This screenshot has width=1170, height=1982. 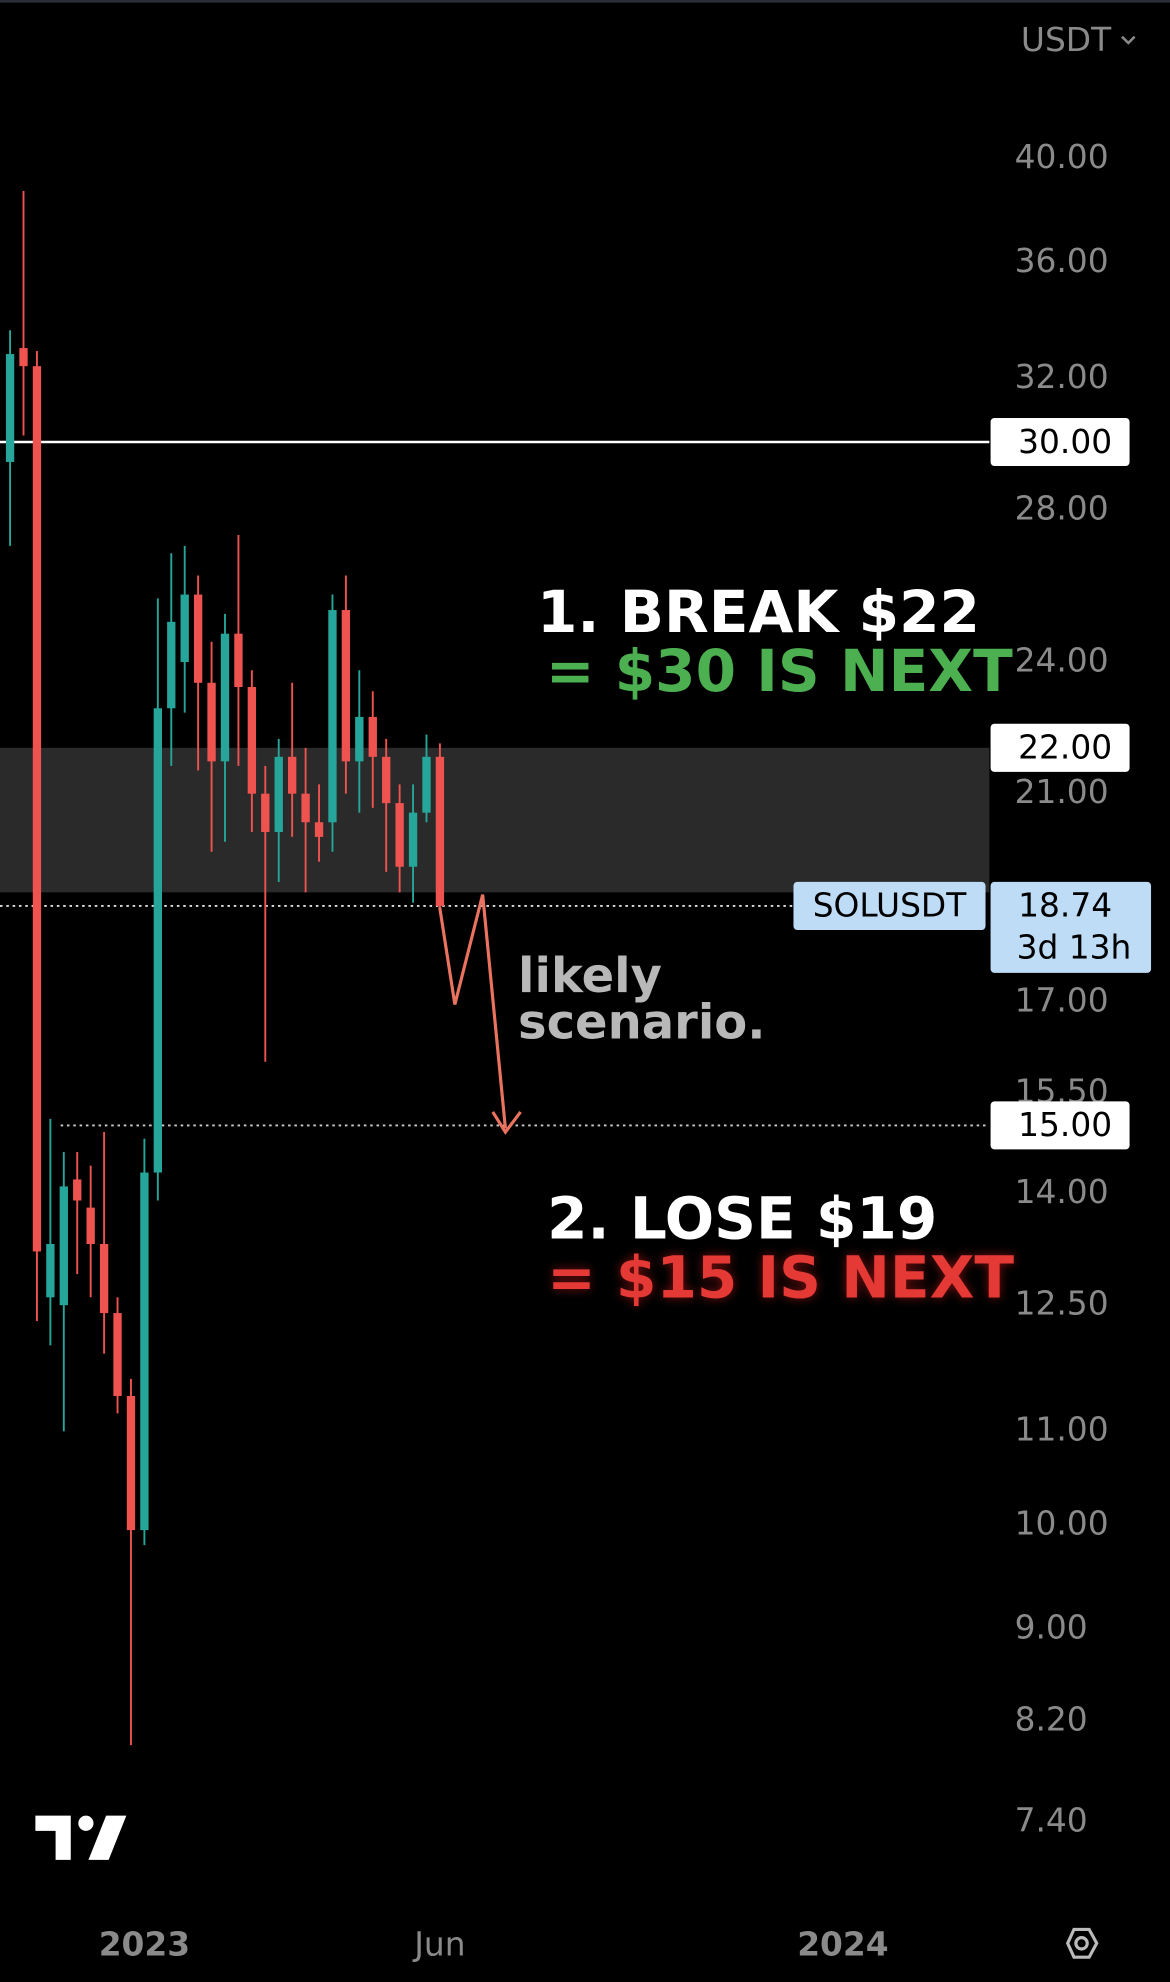 I want to click on y-tick-label: 24.00, so click(x=1062, y=661).